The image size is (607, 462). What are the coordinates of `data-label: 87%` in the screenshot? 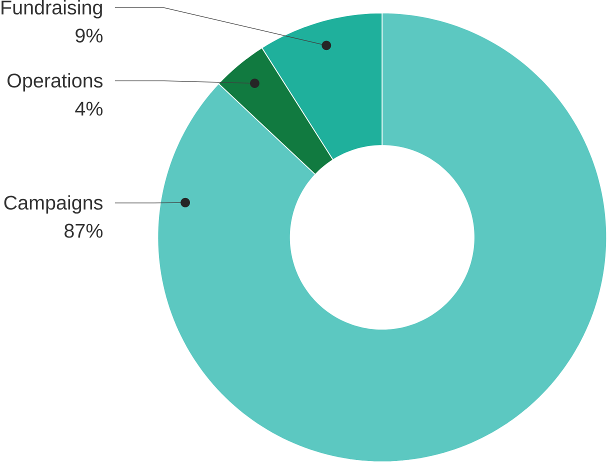 It's located at (83, 231).